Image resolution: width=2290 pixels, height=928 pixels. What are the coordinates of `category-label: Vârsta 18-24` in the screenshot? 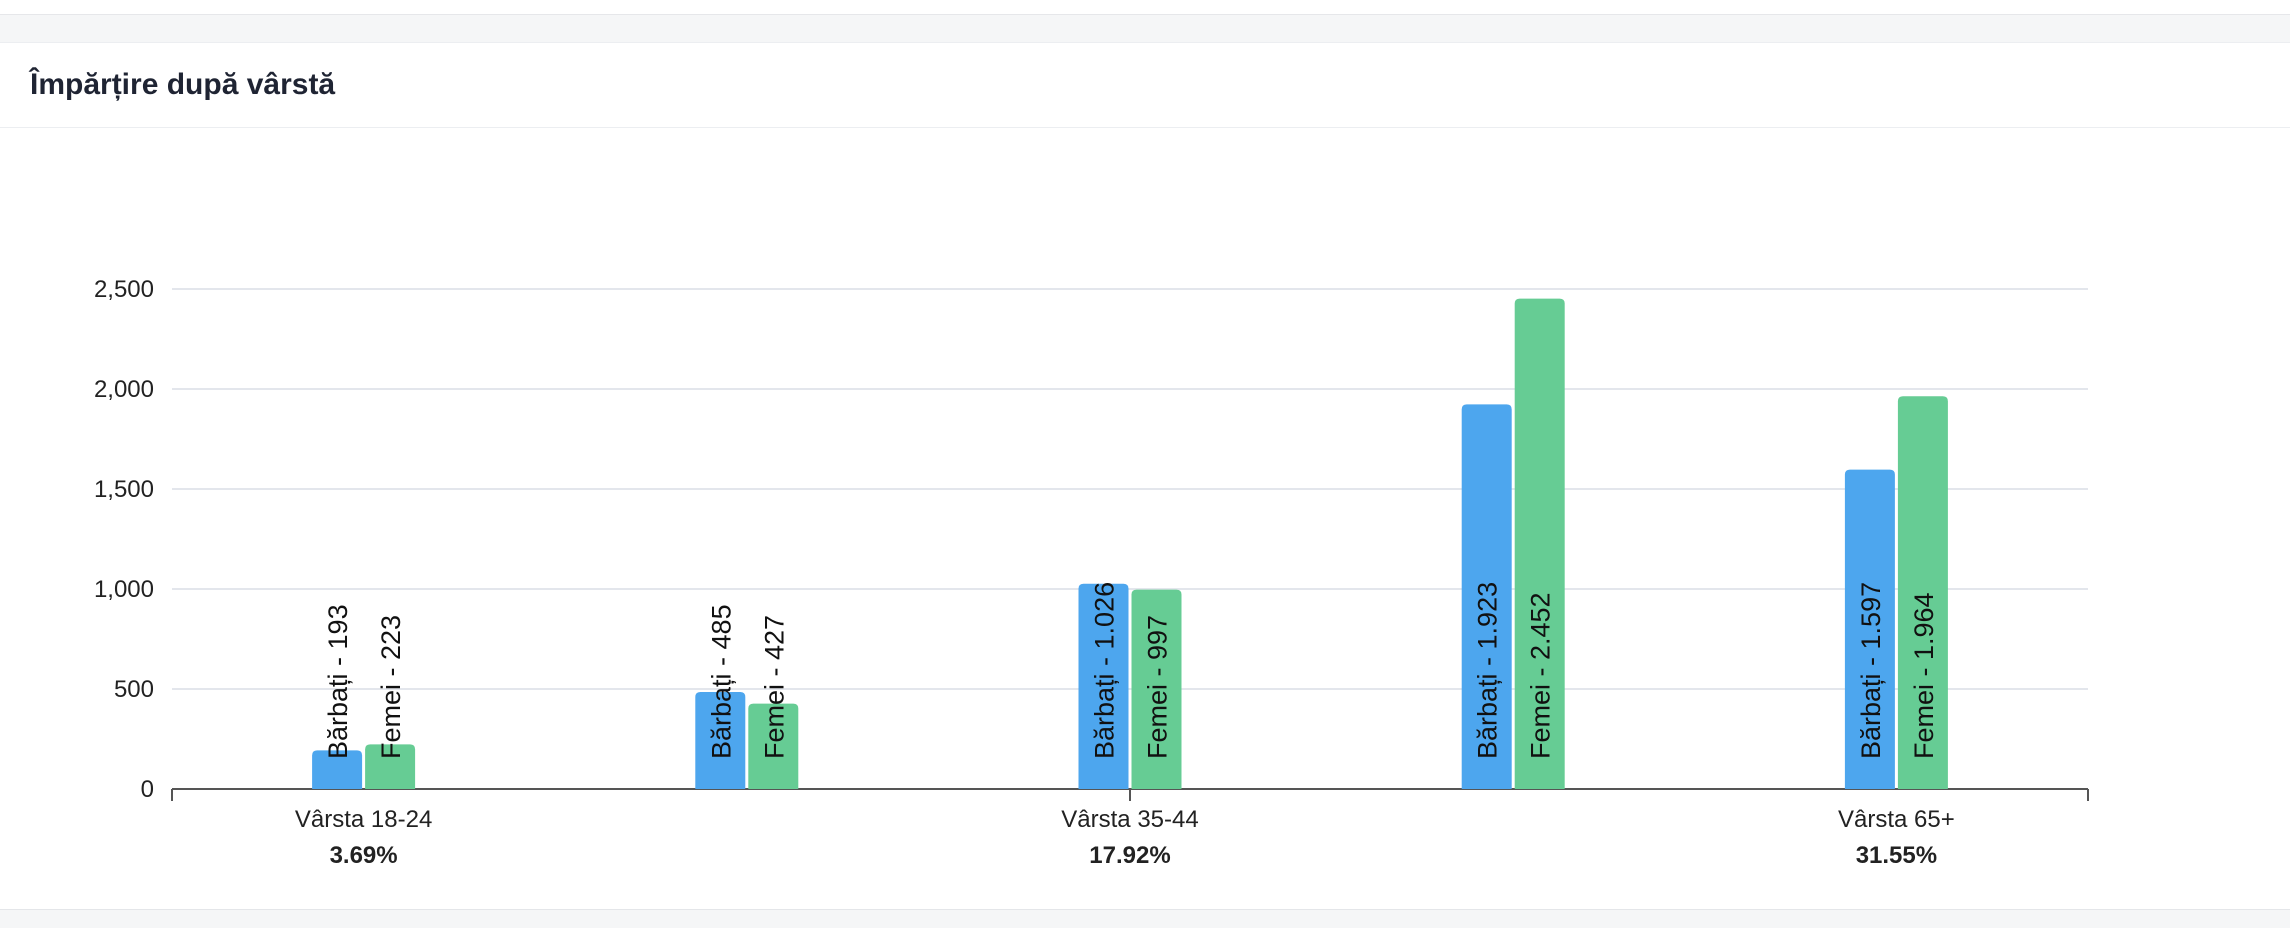 It's located at (363, 819).